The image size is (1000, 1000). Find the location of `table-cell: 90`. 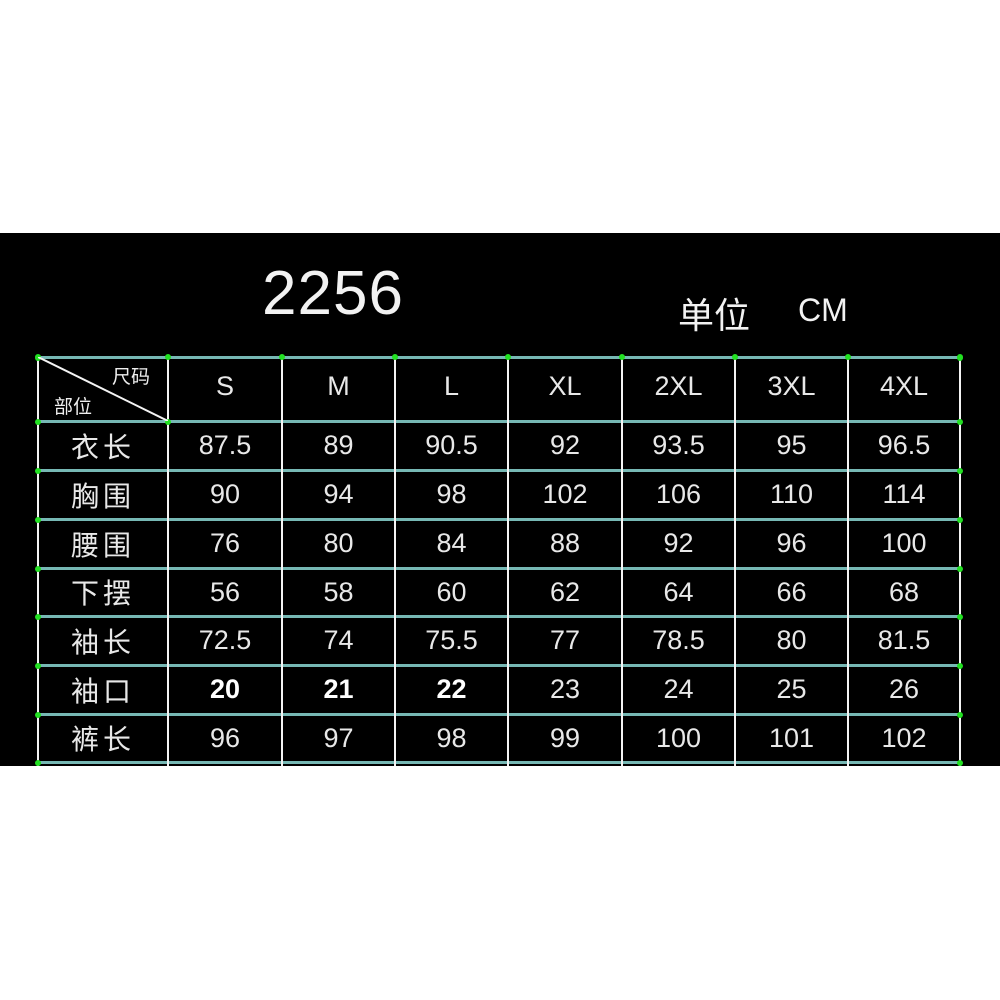

table-cell: 90 is located at coordinates (225, 494).